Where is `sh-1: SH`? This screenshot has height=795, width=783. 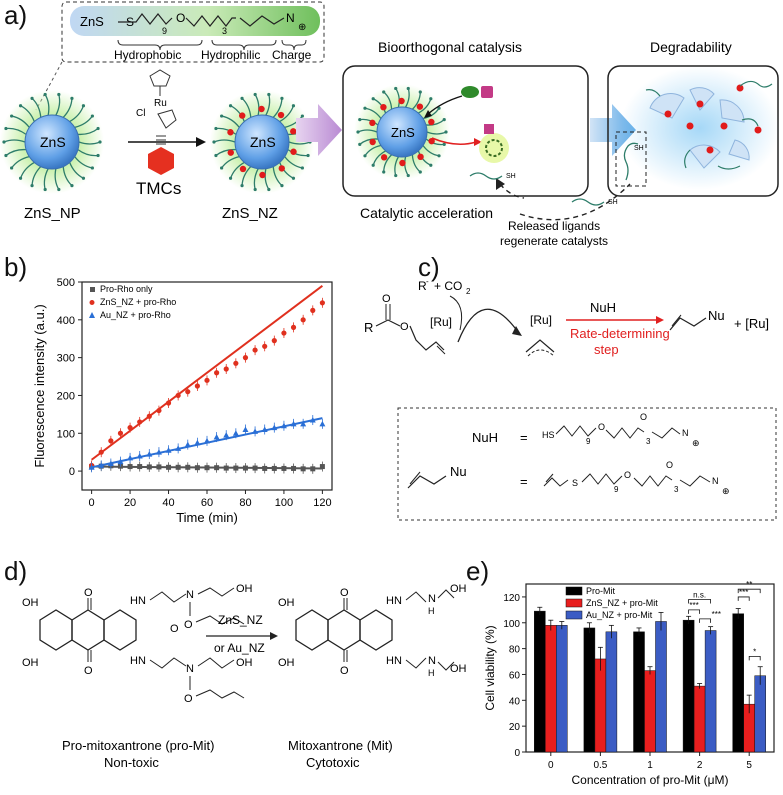 sh-1: SH is located at coordinates (639, 148).